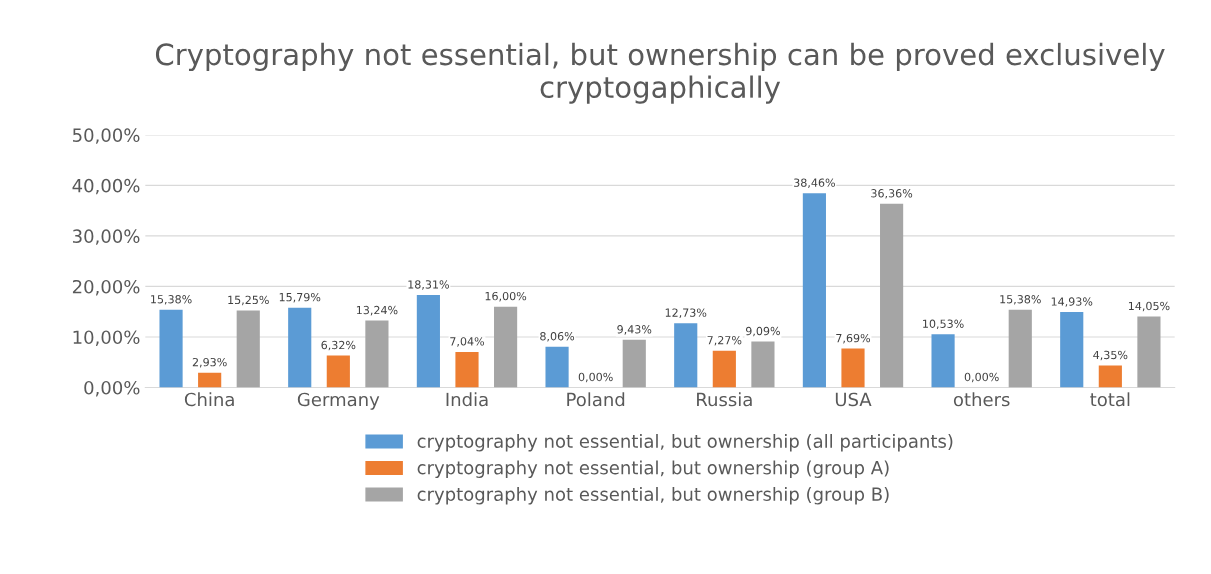 This screenshot has height=574, width=1211. What do you see at coordinates (724, 341) in the screenshot?
I see `data-label: 7,27%` at bounding box center [724, 341].